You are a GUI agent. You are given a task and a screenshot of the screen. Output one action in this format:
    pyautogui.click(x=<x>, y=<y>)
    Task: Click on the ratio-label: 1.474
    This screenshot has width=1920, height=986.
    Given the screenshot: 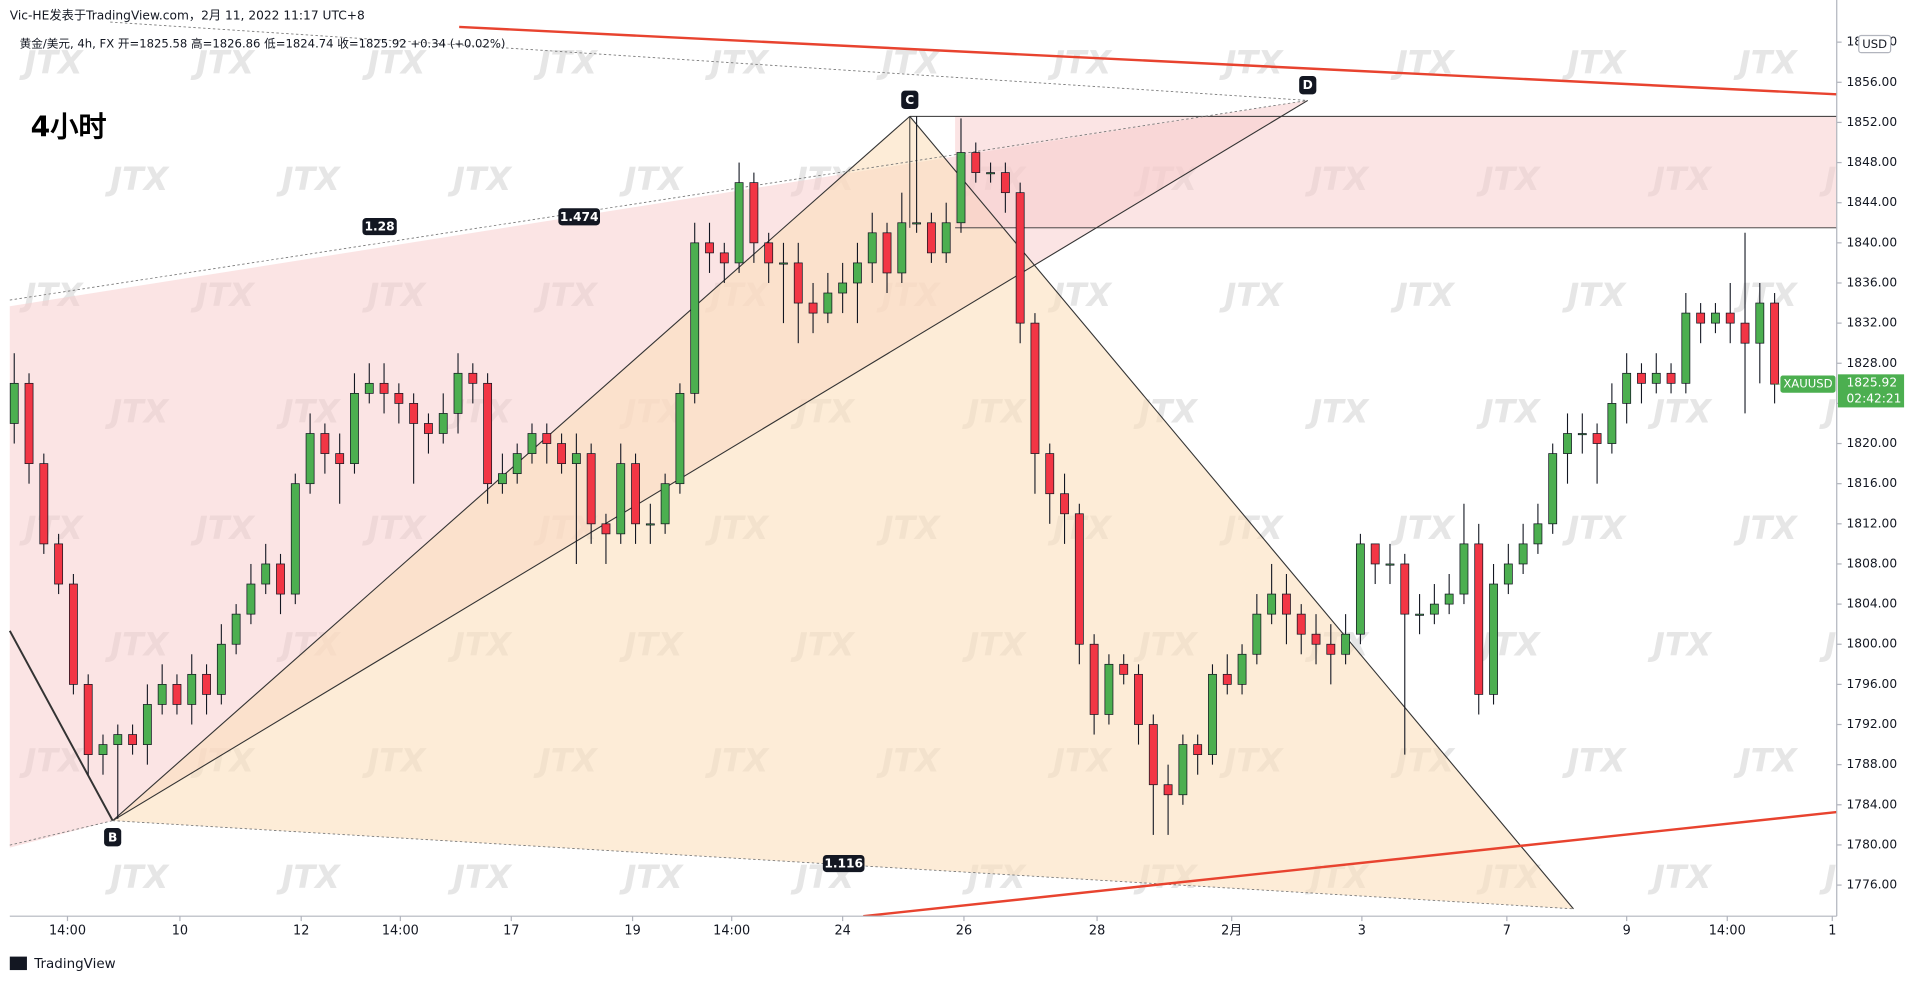 What is the action you would take?
    pyautogui.click(x=579, y=217)
    